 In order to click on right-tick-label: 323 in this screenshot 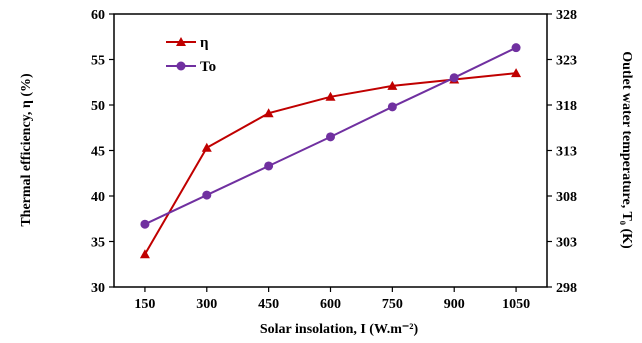, I will do `click(566, 61)`.